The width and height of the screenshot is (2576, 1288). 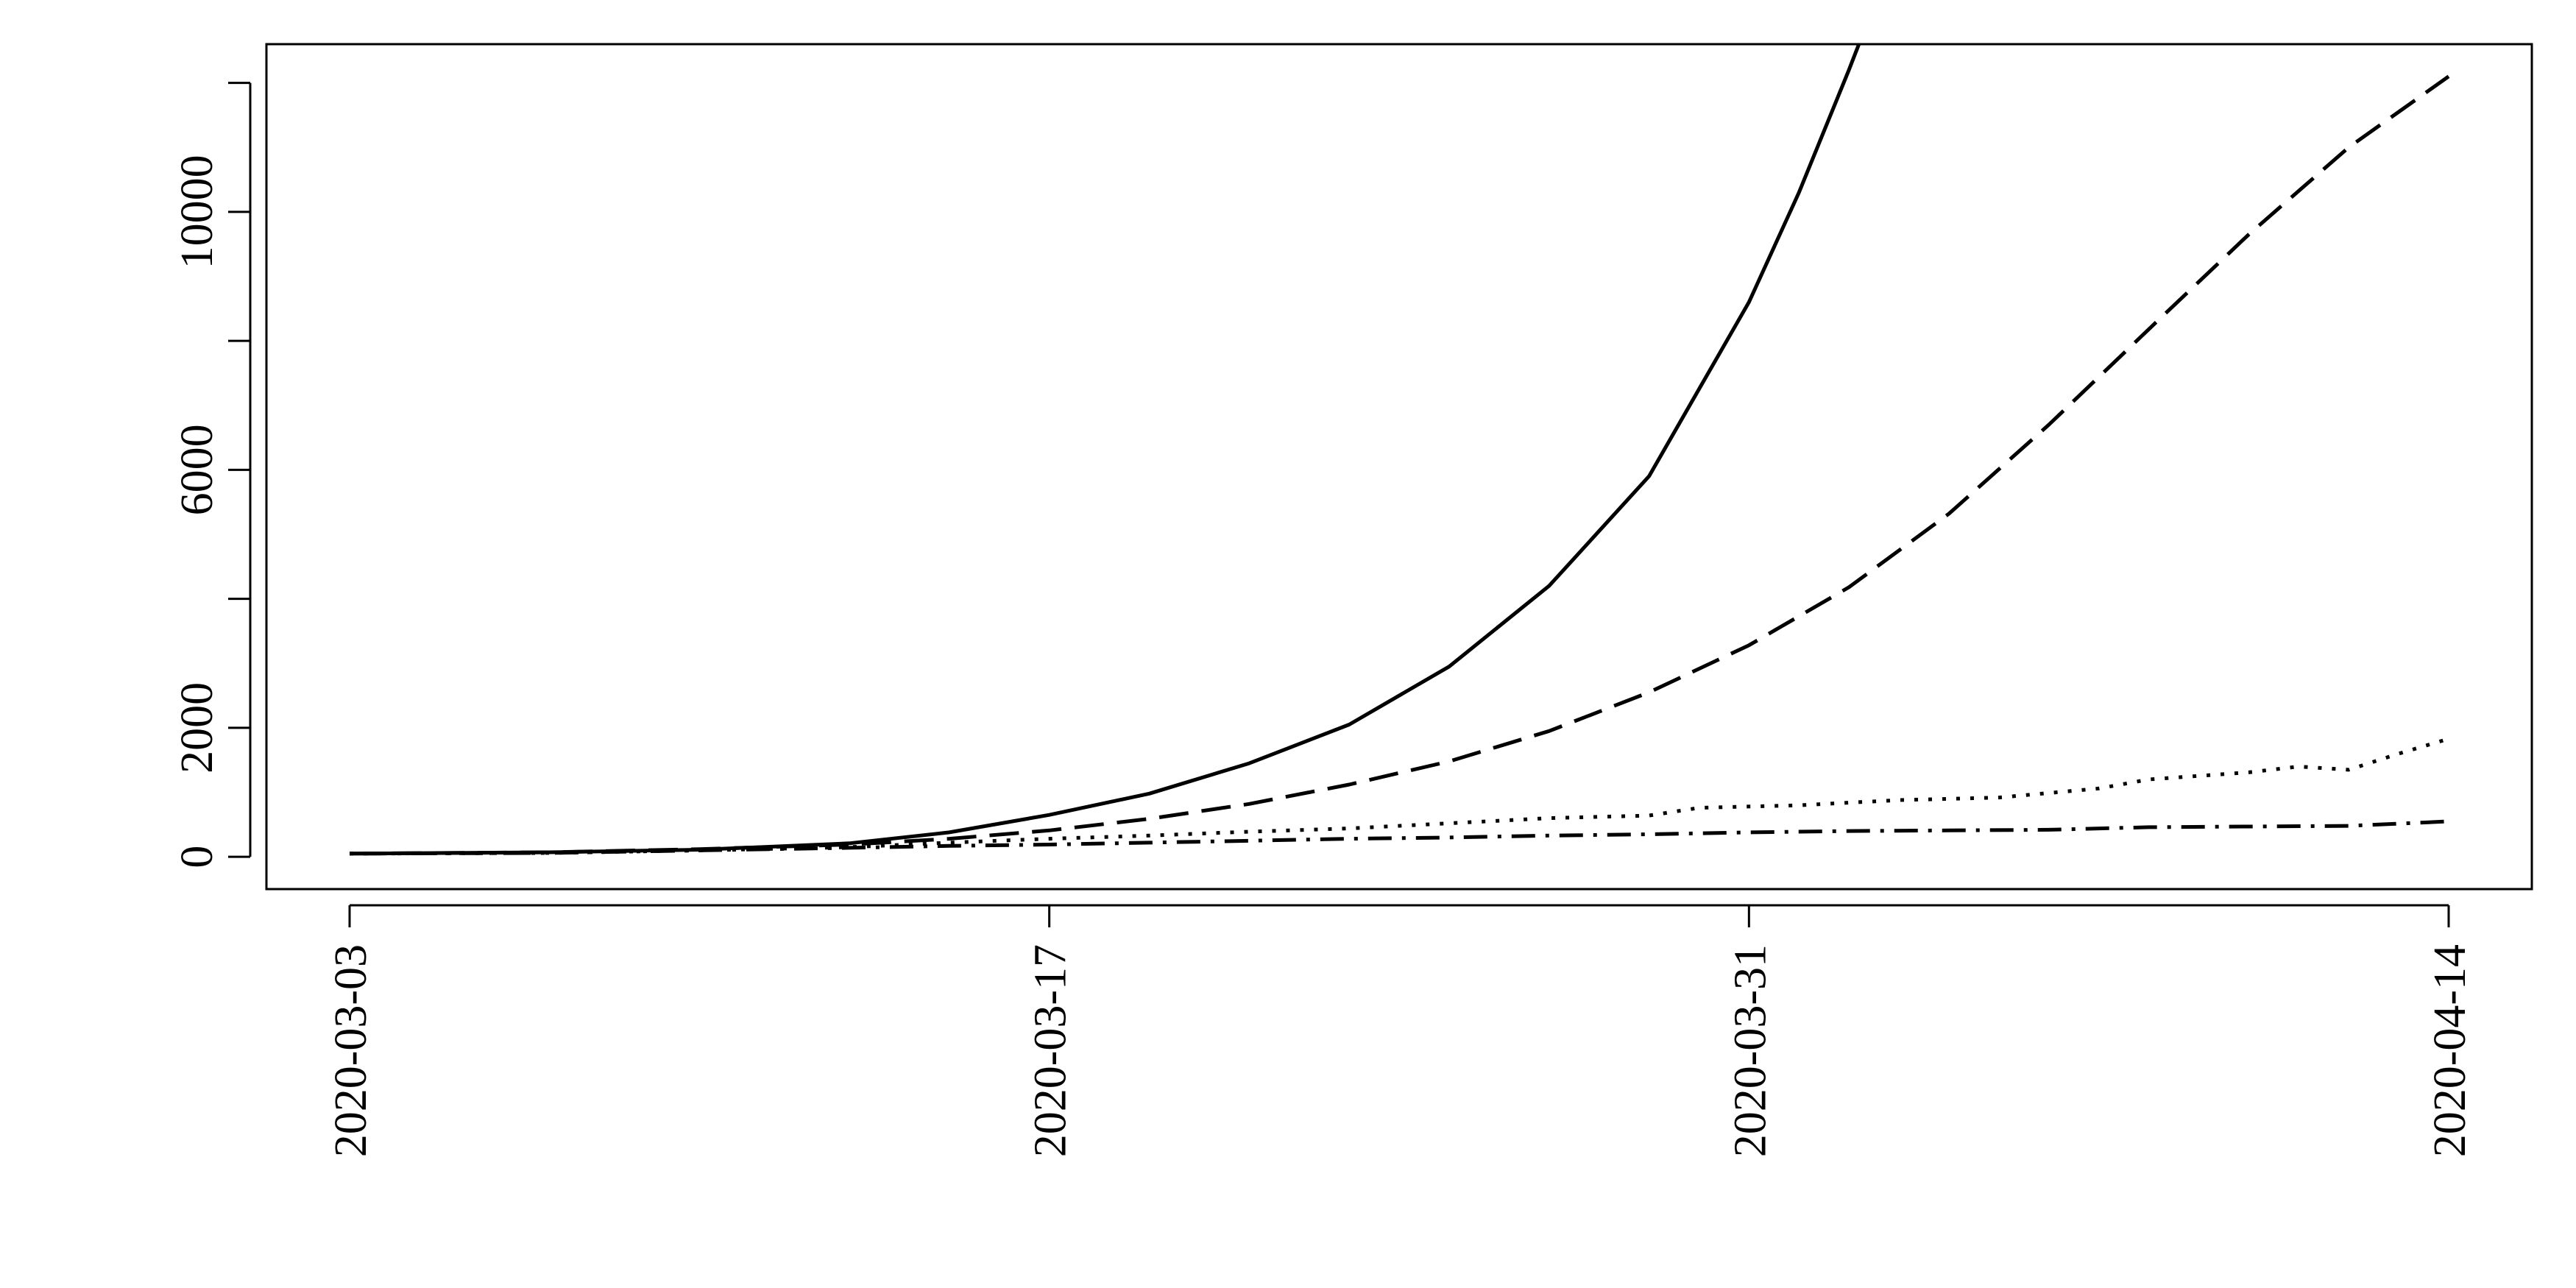 I want to click on y-tick-label: 10000, so click(x=197, y=212).